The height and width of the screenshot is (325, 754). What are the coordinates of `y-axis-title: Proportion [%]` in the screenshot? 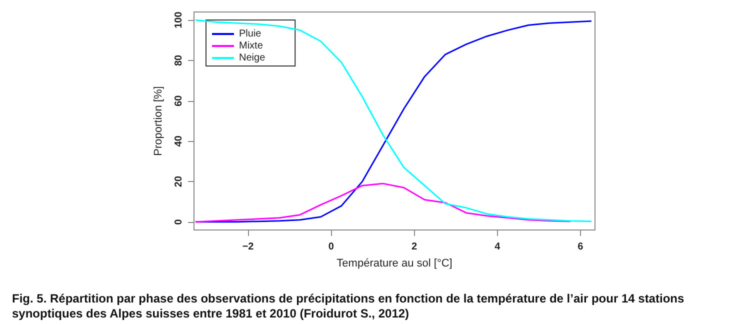 It's located at (158, 121).